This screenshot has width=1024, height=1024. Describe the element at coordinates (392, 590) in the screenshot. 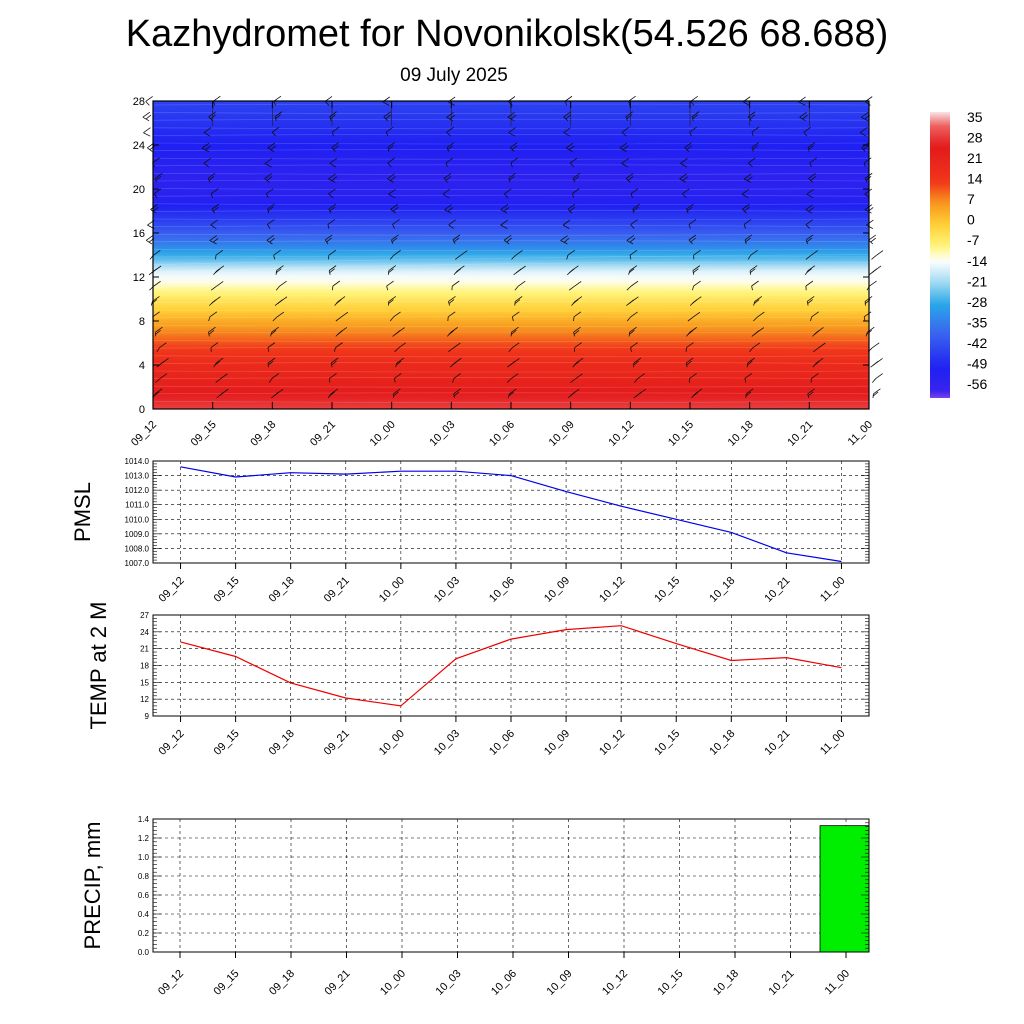

I see `x-tick-label: 10_00` at that location.